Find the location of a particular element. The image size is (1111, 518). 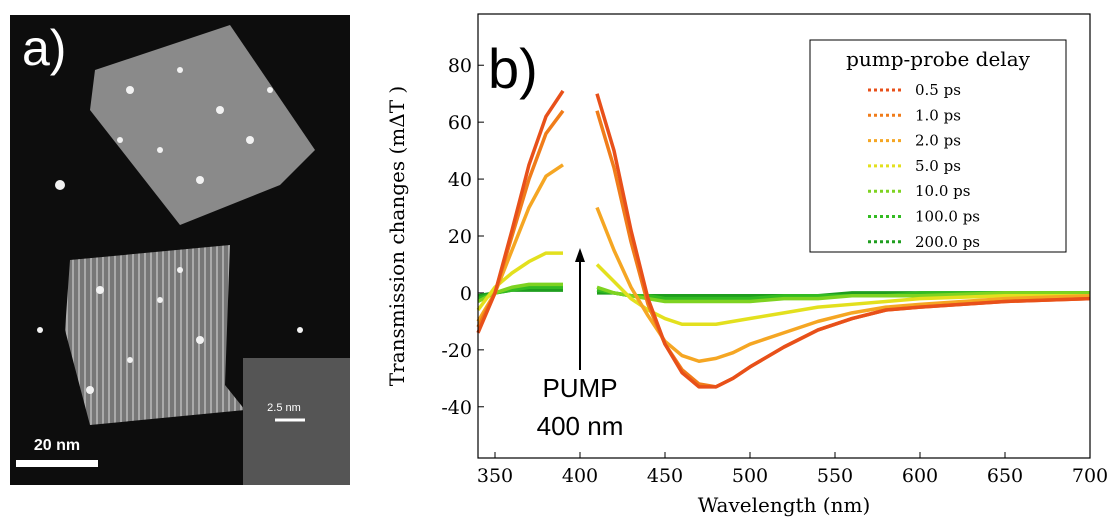

x-tick-label: 700 is located at coordinates (1090, 476).